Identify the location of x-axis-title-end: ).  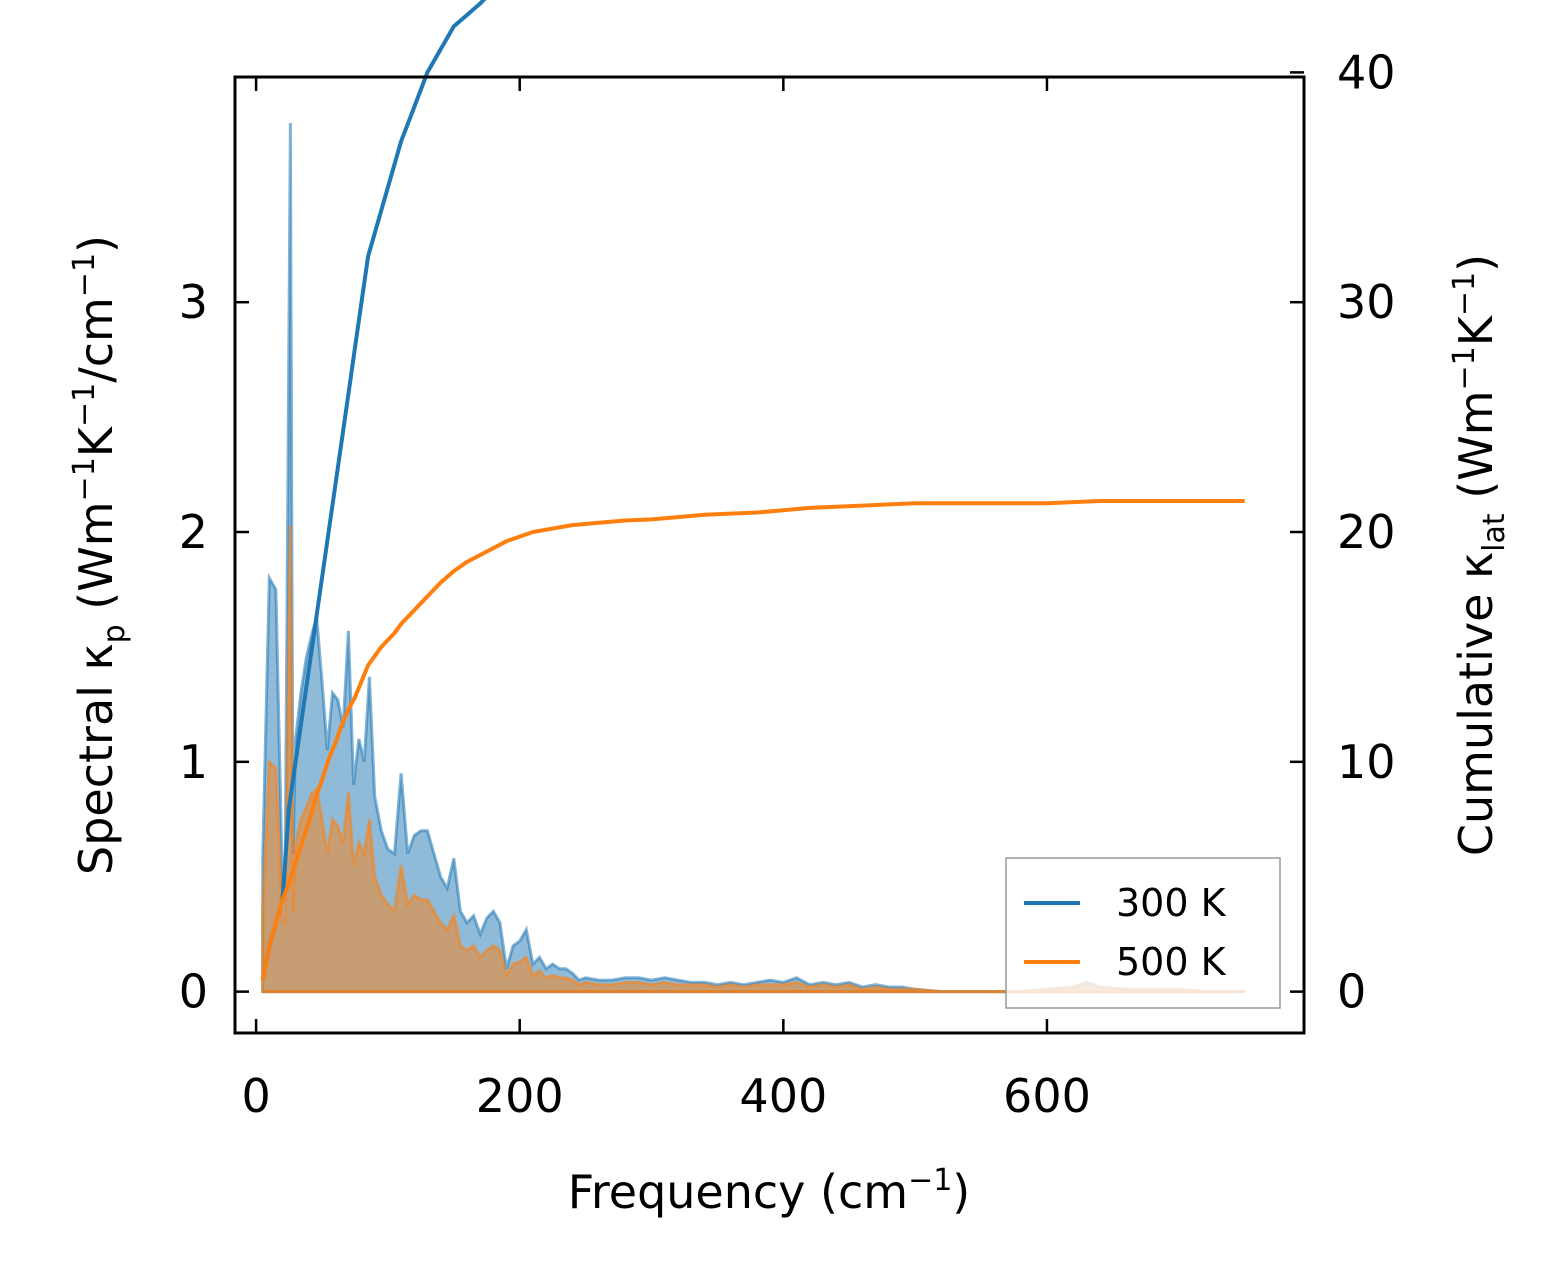
(961, 1192).